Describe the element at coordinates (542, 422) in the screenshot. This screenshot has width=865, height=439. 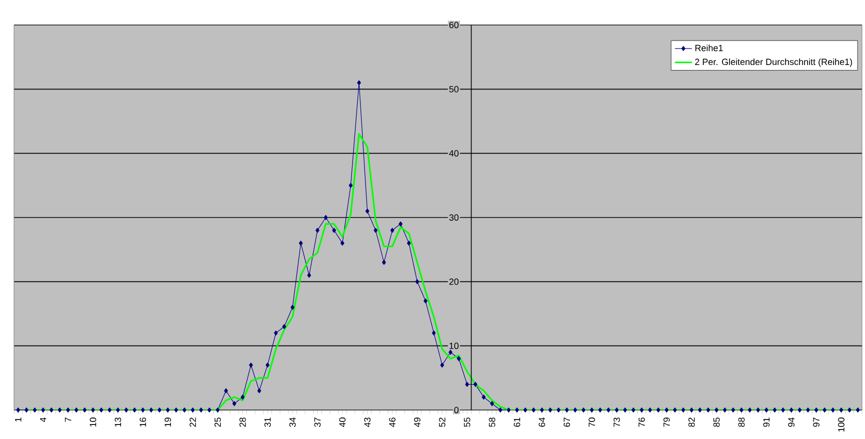
I see `x-tick-label: 64` at that location.